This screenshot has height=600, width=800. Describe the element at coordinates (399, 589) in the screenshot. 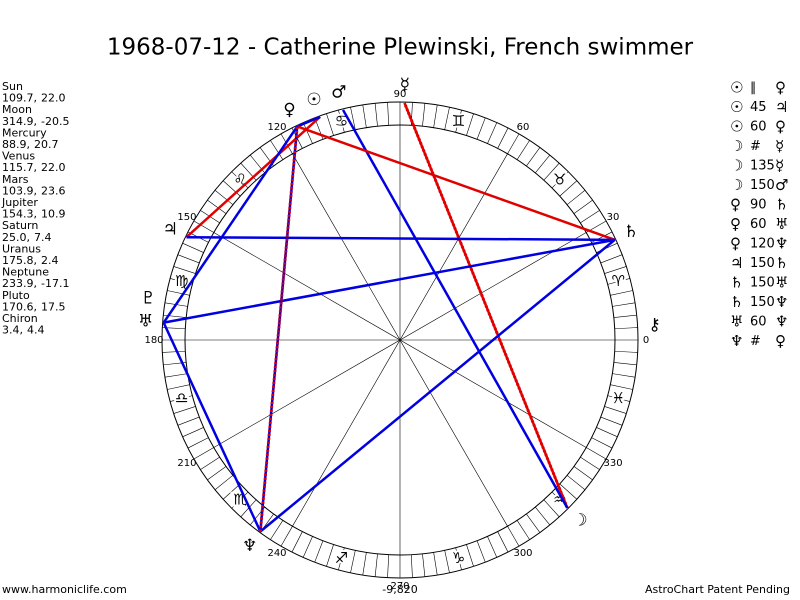

I see `bottom-value: -9,820` at that location.